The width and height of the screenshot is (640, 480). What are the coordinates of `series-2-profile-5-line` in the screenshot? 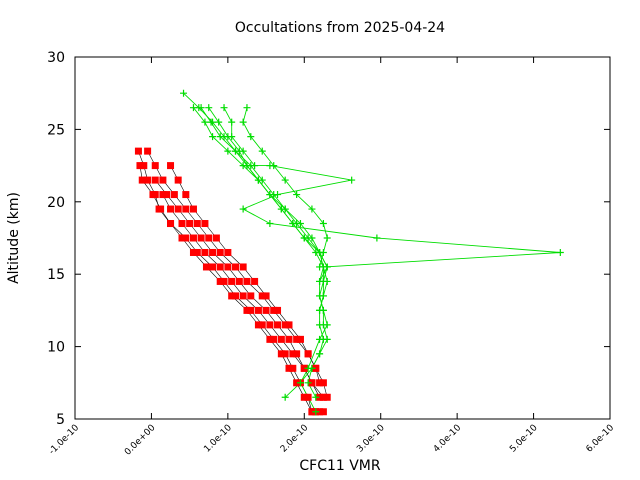 It's located at (260, 209).